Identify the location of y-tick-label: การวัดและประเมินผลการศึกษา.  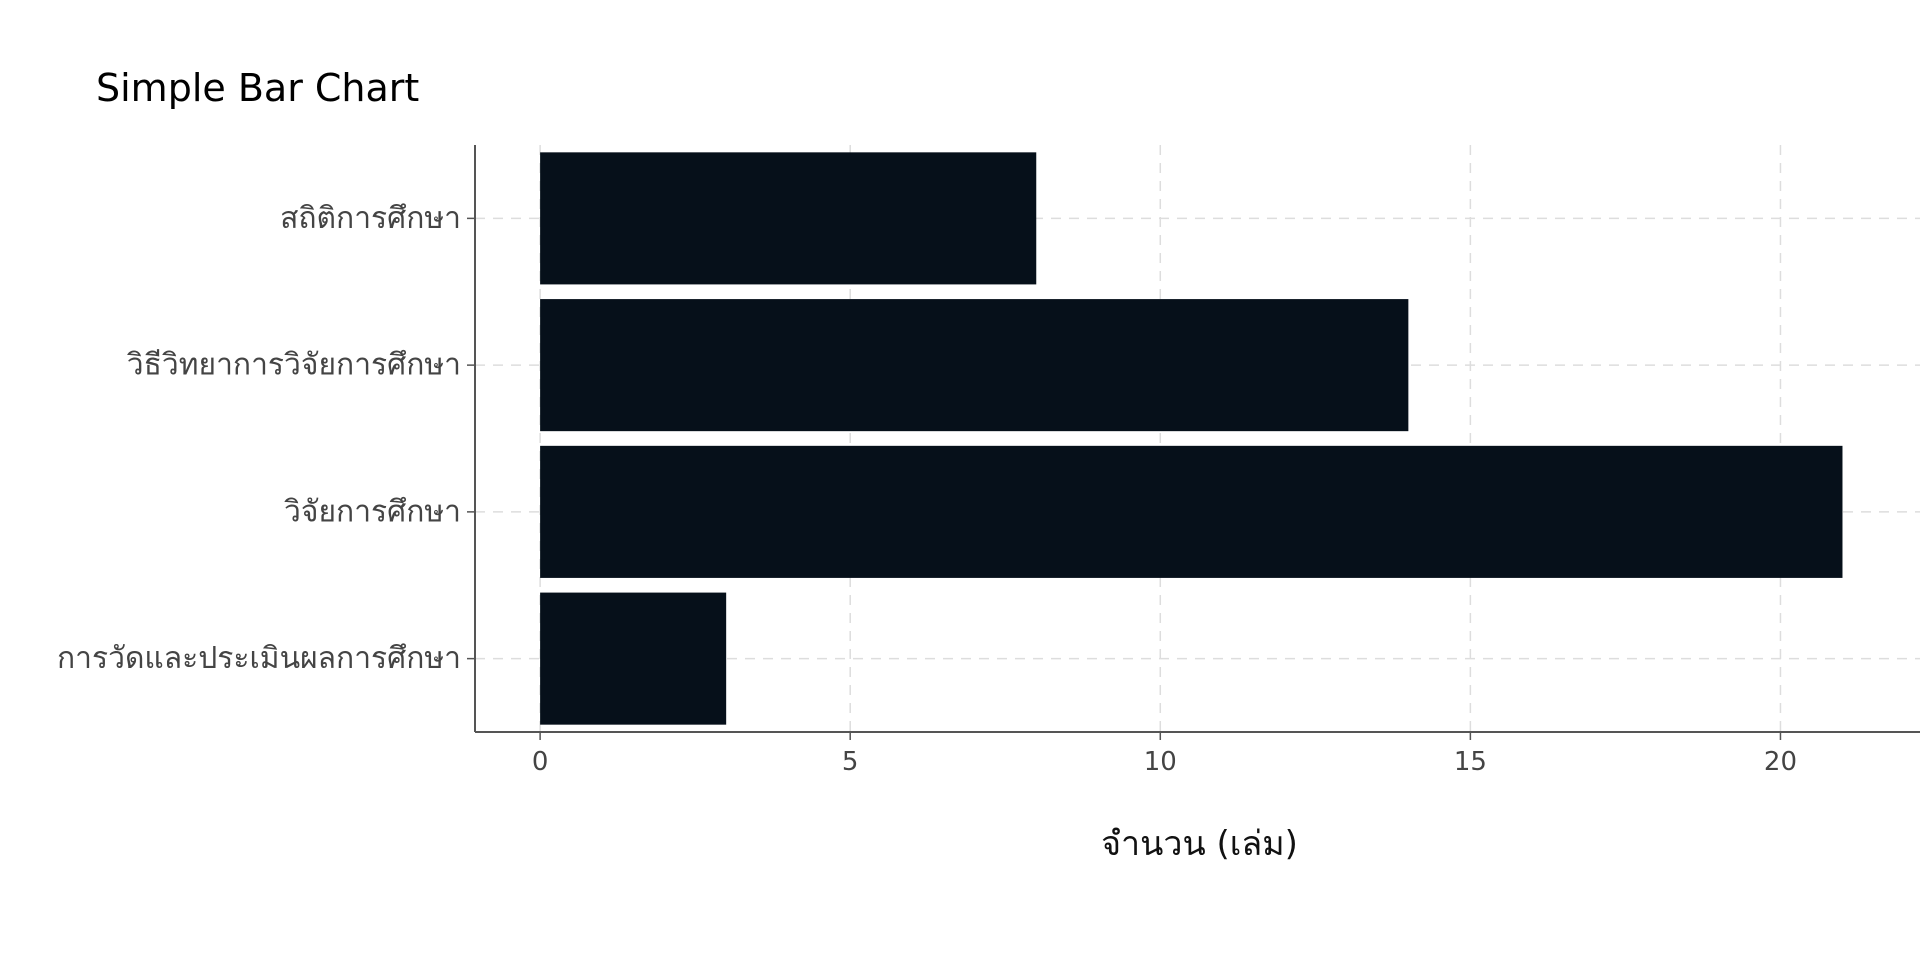
(259, 658).